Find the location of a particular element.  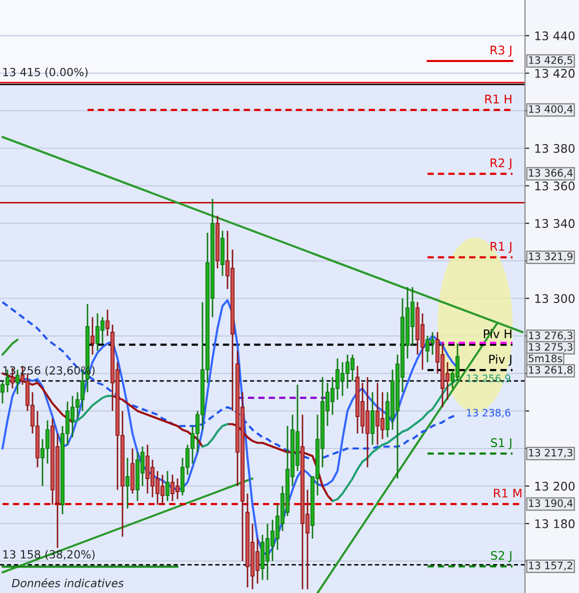

series-label: Piv J is located at coordinates (500, 360).